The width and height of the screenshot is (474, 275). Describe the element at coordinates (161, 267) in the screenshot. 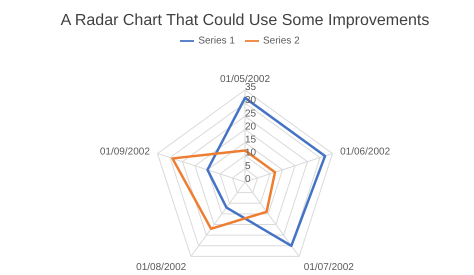

I see `spoke-label: 01/08/2002` at that location.